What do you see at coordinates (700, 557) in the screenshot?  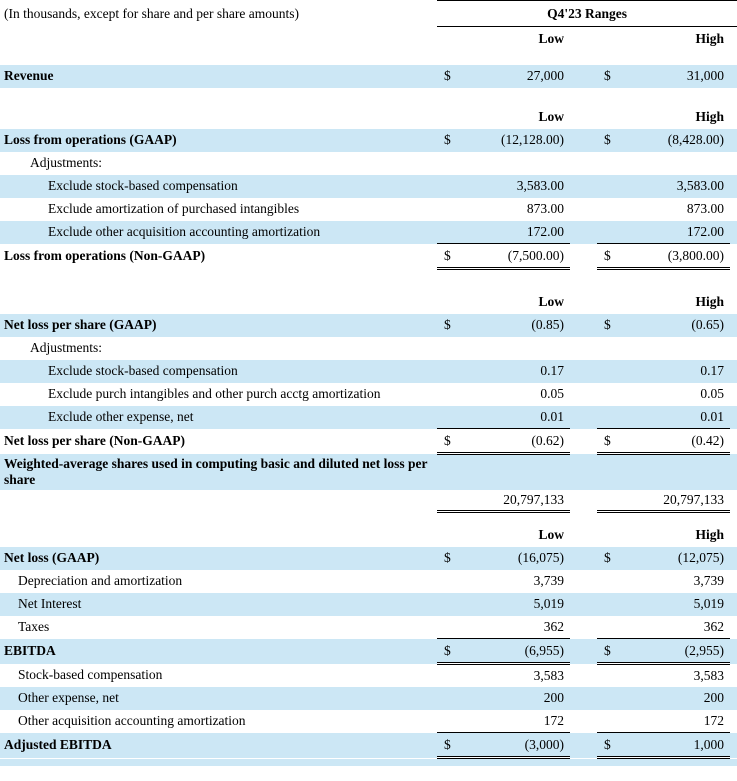 I see `value-high: (12,075)` at bounding box center [700, 557].